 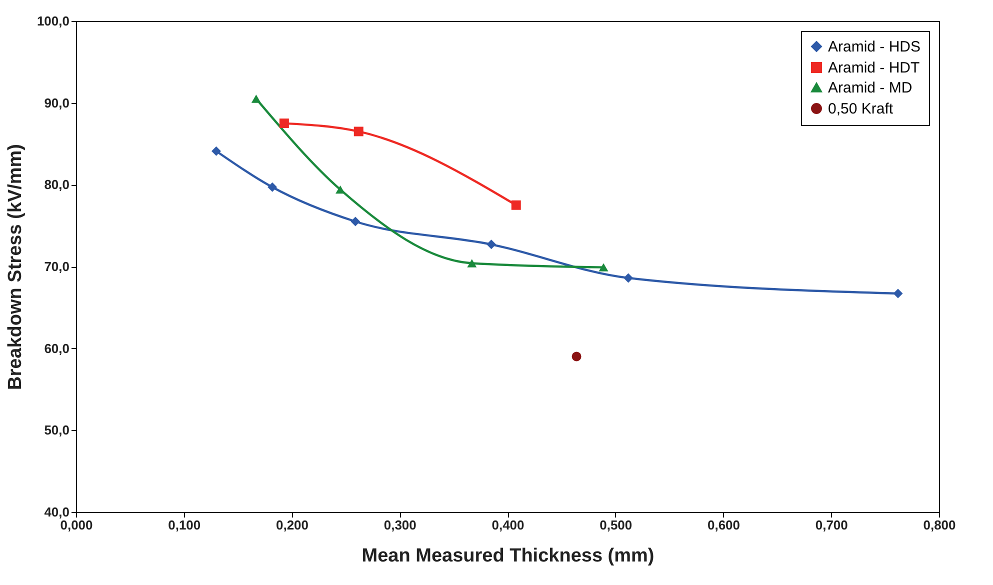 I want to click on y-tick-label: 40,0, so click(x=57, y=512).